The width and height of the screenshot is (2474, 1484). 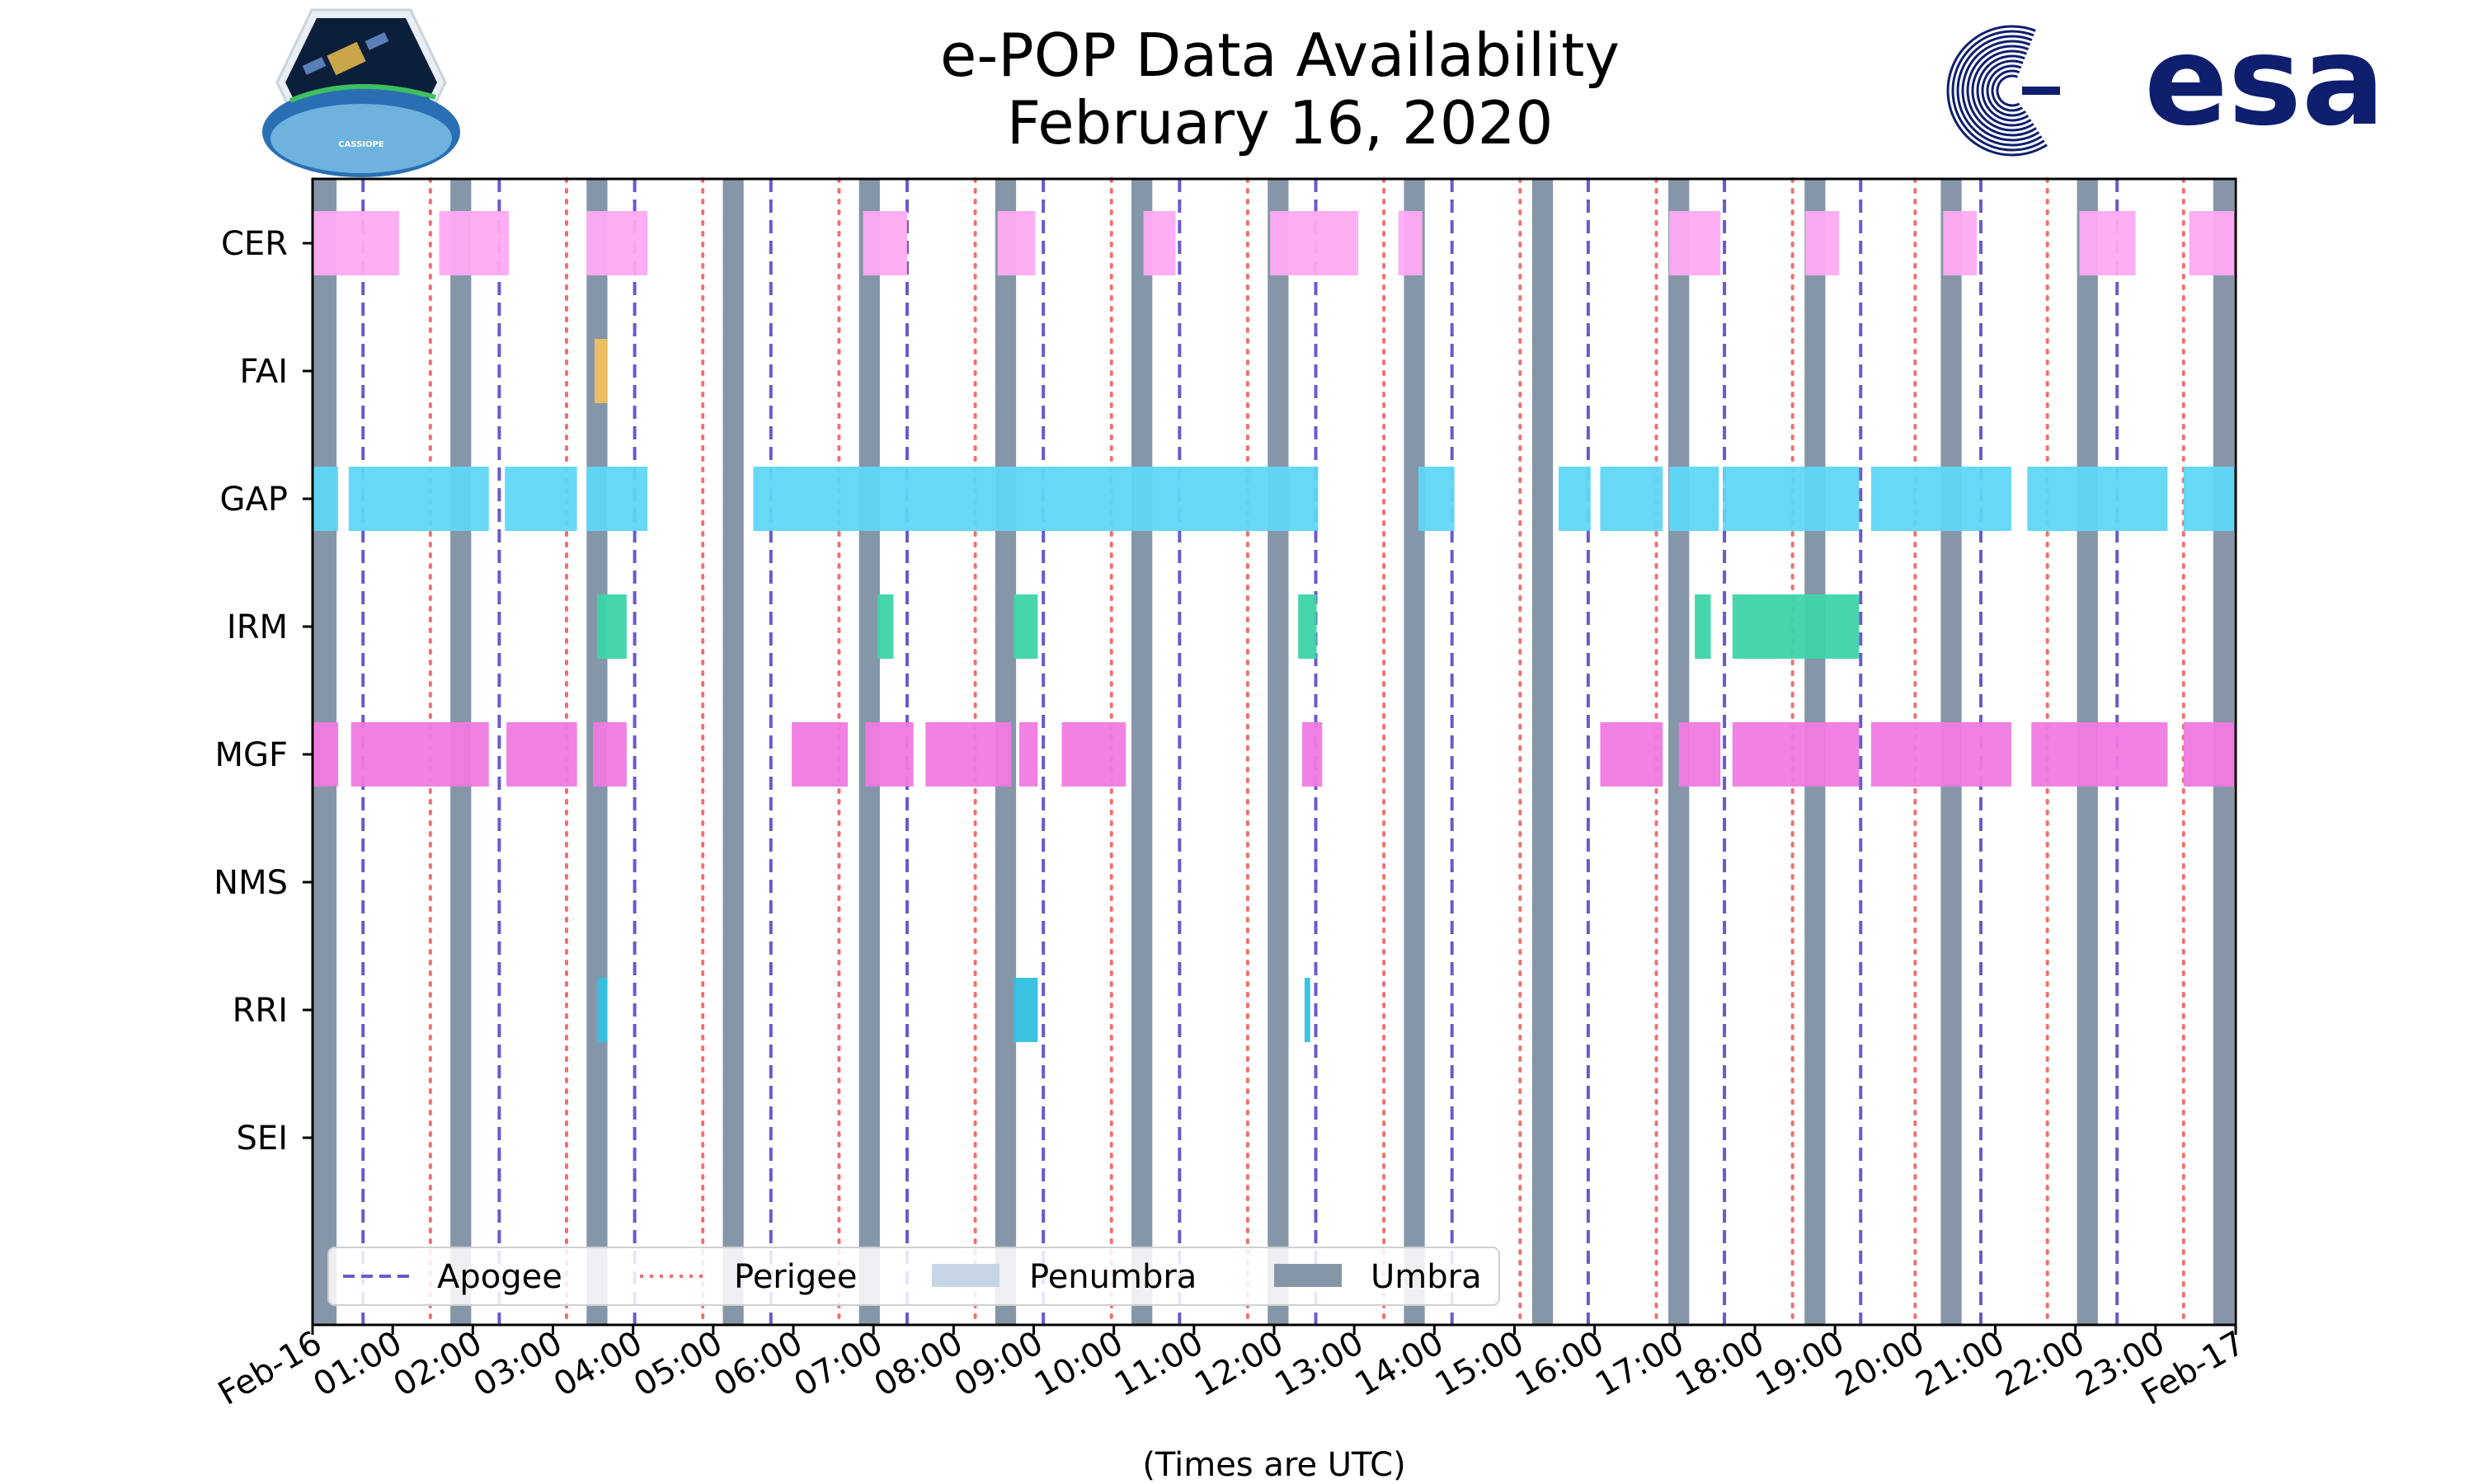 What do you see at coordinates (1273, 1465) in the screenshot?
I see `x-axis-label: (Times are UTC)` at bounding box center [1273, 1465].